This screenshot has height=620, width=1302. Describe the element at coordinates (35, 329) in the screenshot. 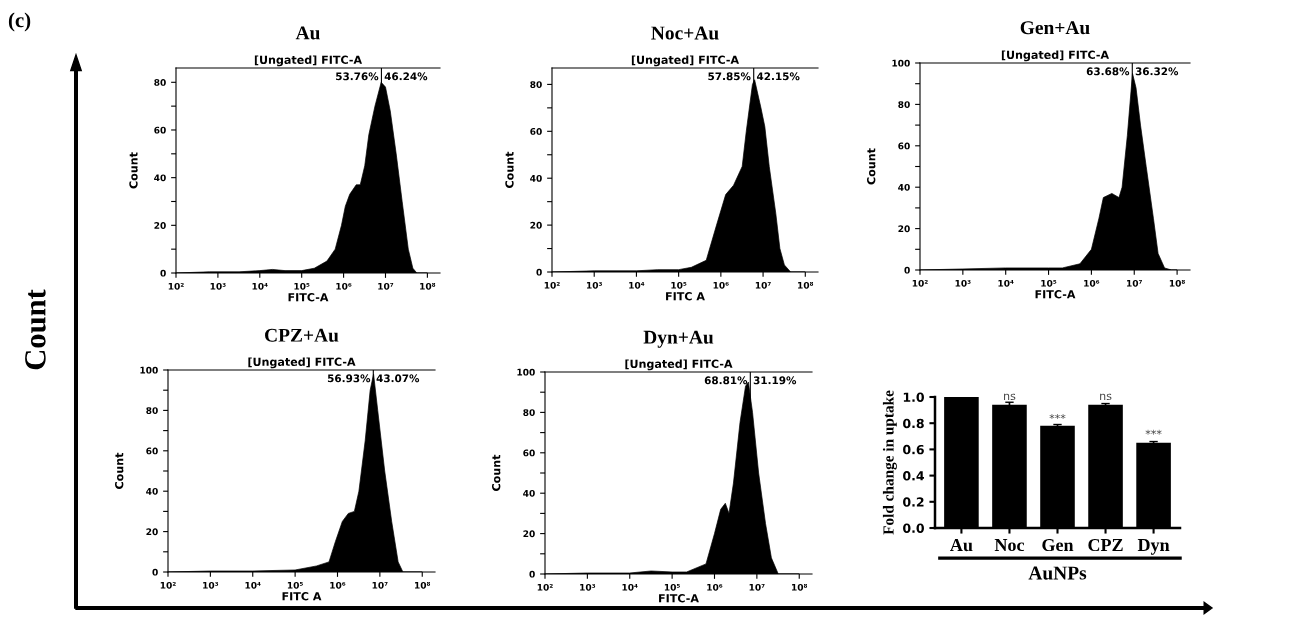

I see `text: Count` at that location.